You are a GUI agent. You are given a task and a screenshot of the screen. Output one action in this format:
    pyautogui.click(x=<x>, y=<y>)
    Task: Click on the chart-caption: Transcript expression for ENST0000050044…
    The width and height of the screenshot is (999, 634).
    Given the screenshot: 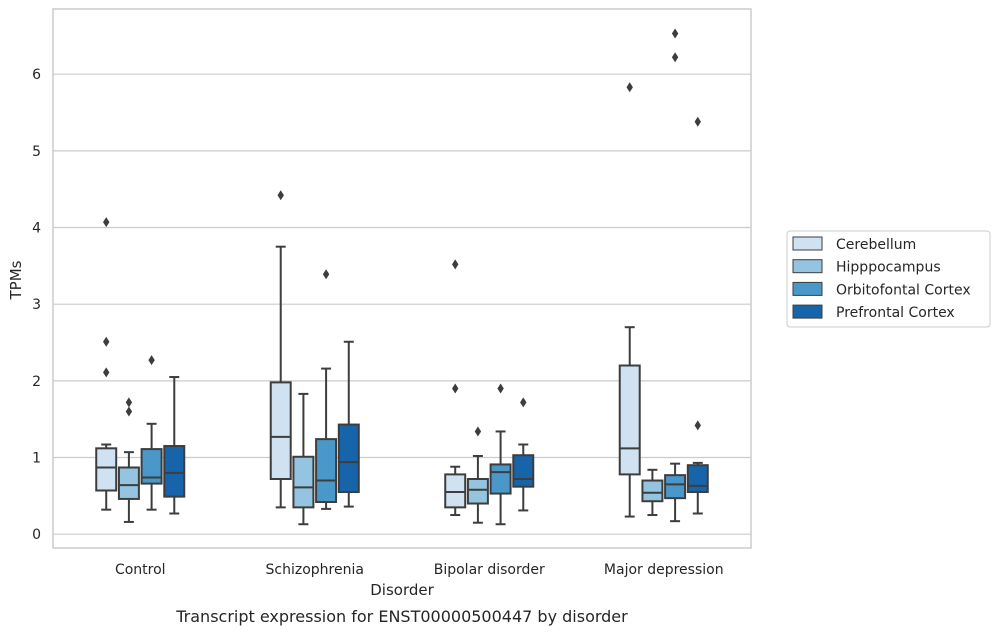 What is the action you would take?
    pyautogui.click(x=401, y=616)
    